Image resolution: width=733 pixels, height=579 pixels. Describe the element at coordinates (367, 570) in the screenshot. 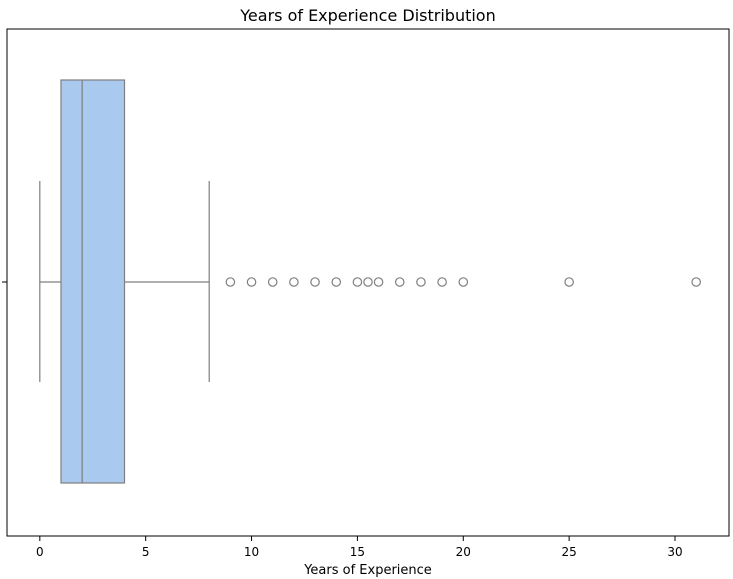

I see `x-axis-label: Years of Experience` at that location.